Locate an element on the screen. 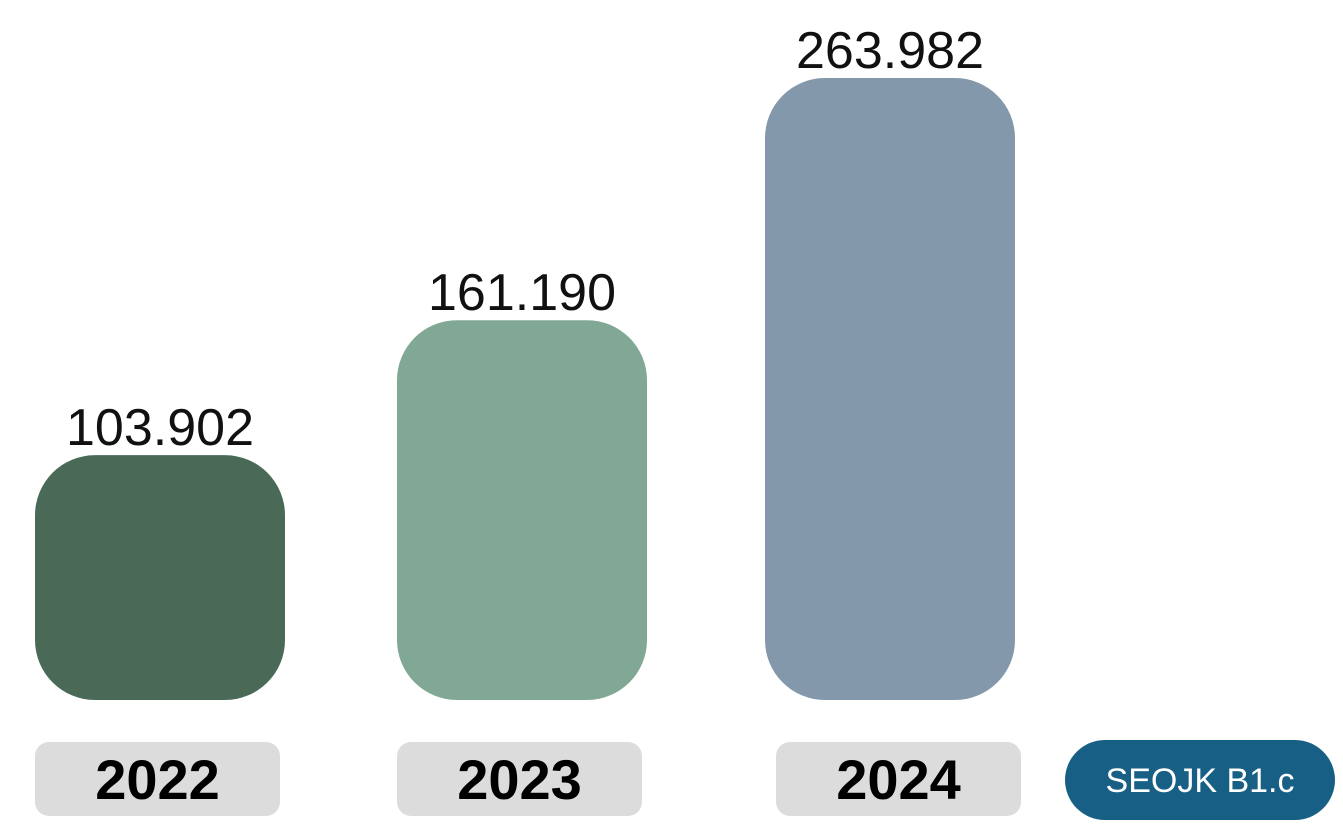 This screenshot has width=1343, height=832. category-chip-2024 is located at coordinates (898, 779).